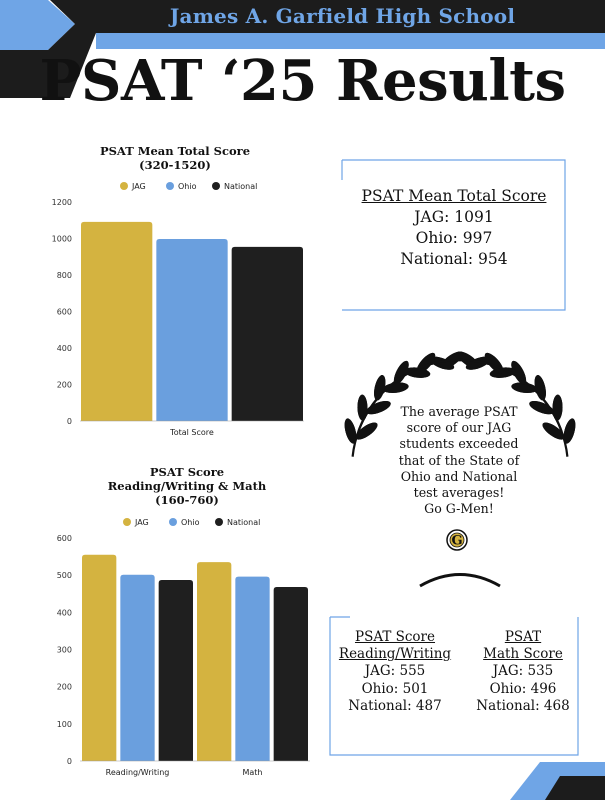 The image size is (605, 800). I want to click on laurel-line: test averages!, so click(459, 493).